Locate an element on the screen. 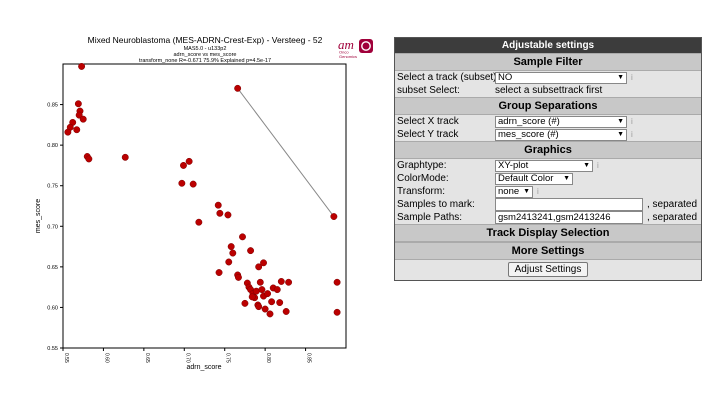  sample-paths-input: gsm2413241,gsm2413246 is located at coordinates (569, 217).